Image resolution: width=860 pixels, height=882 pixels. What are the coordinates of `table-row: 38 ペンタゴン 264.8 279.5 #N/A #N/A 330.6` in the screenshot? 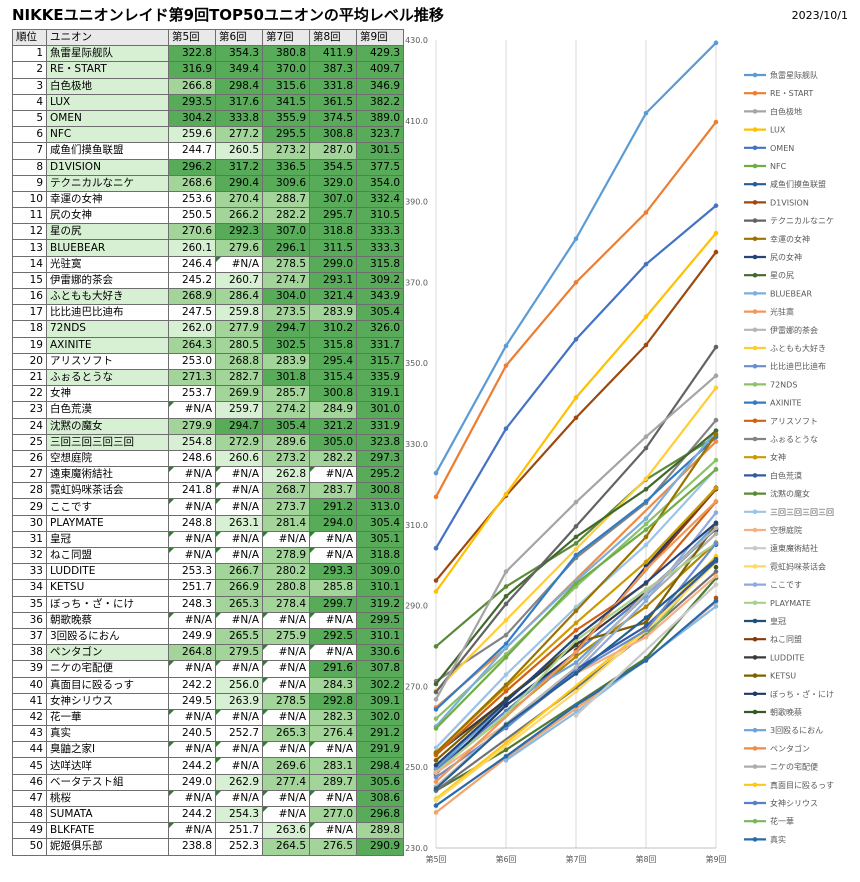 It's located at (208, 653).